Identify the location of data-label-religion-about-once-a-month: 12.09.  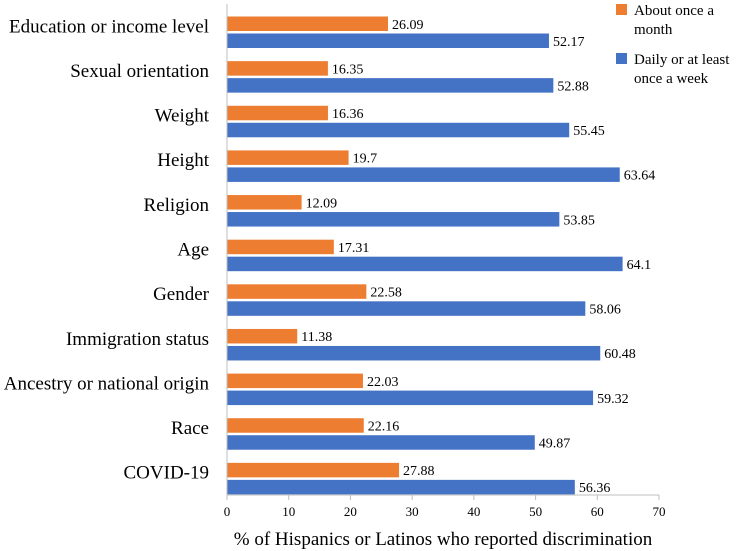
(322, 203).